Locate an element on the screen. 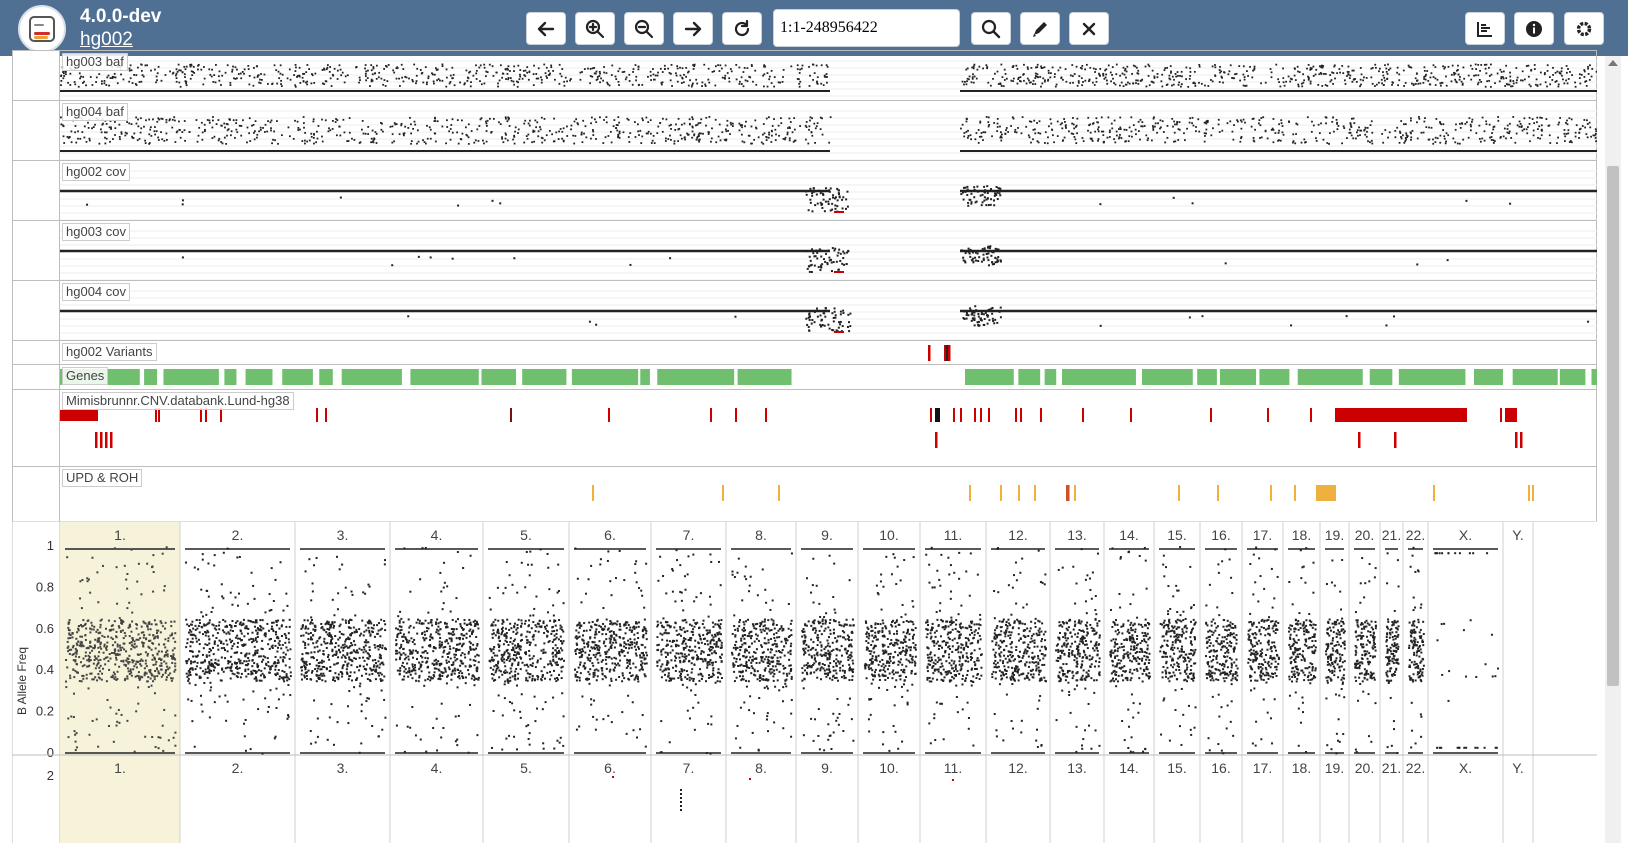 This screenshot has width=1628, height=848. track-baf: hg004 baf is located at coordinates (804, 130).